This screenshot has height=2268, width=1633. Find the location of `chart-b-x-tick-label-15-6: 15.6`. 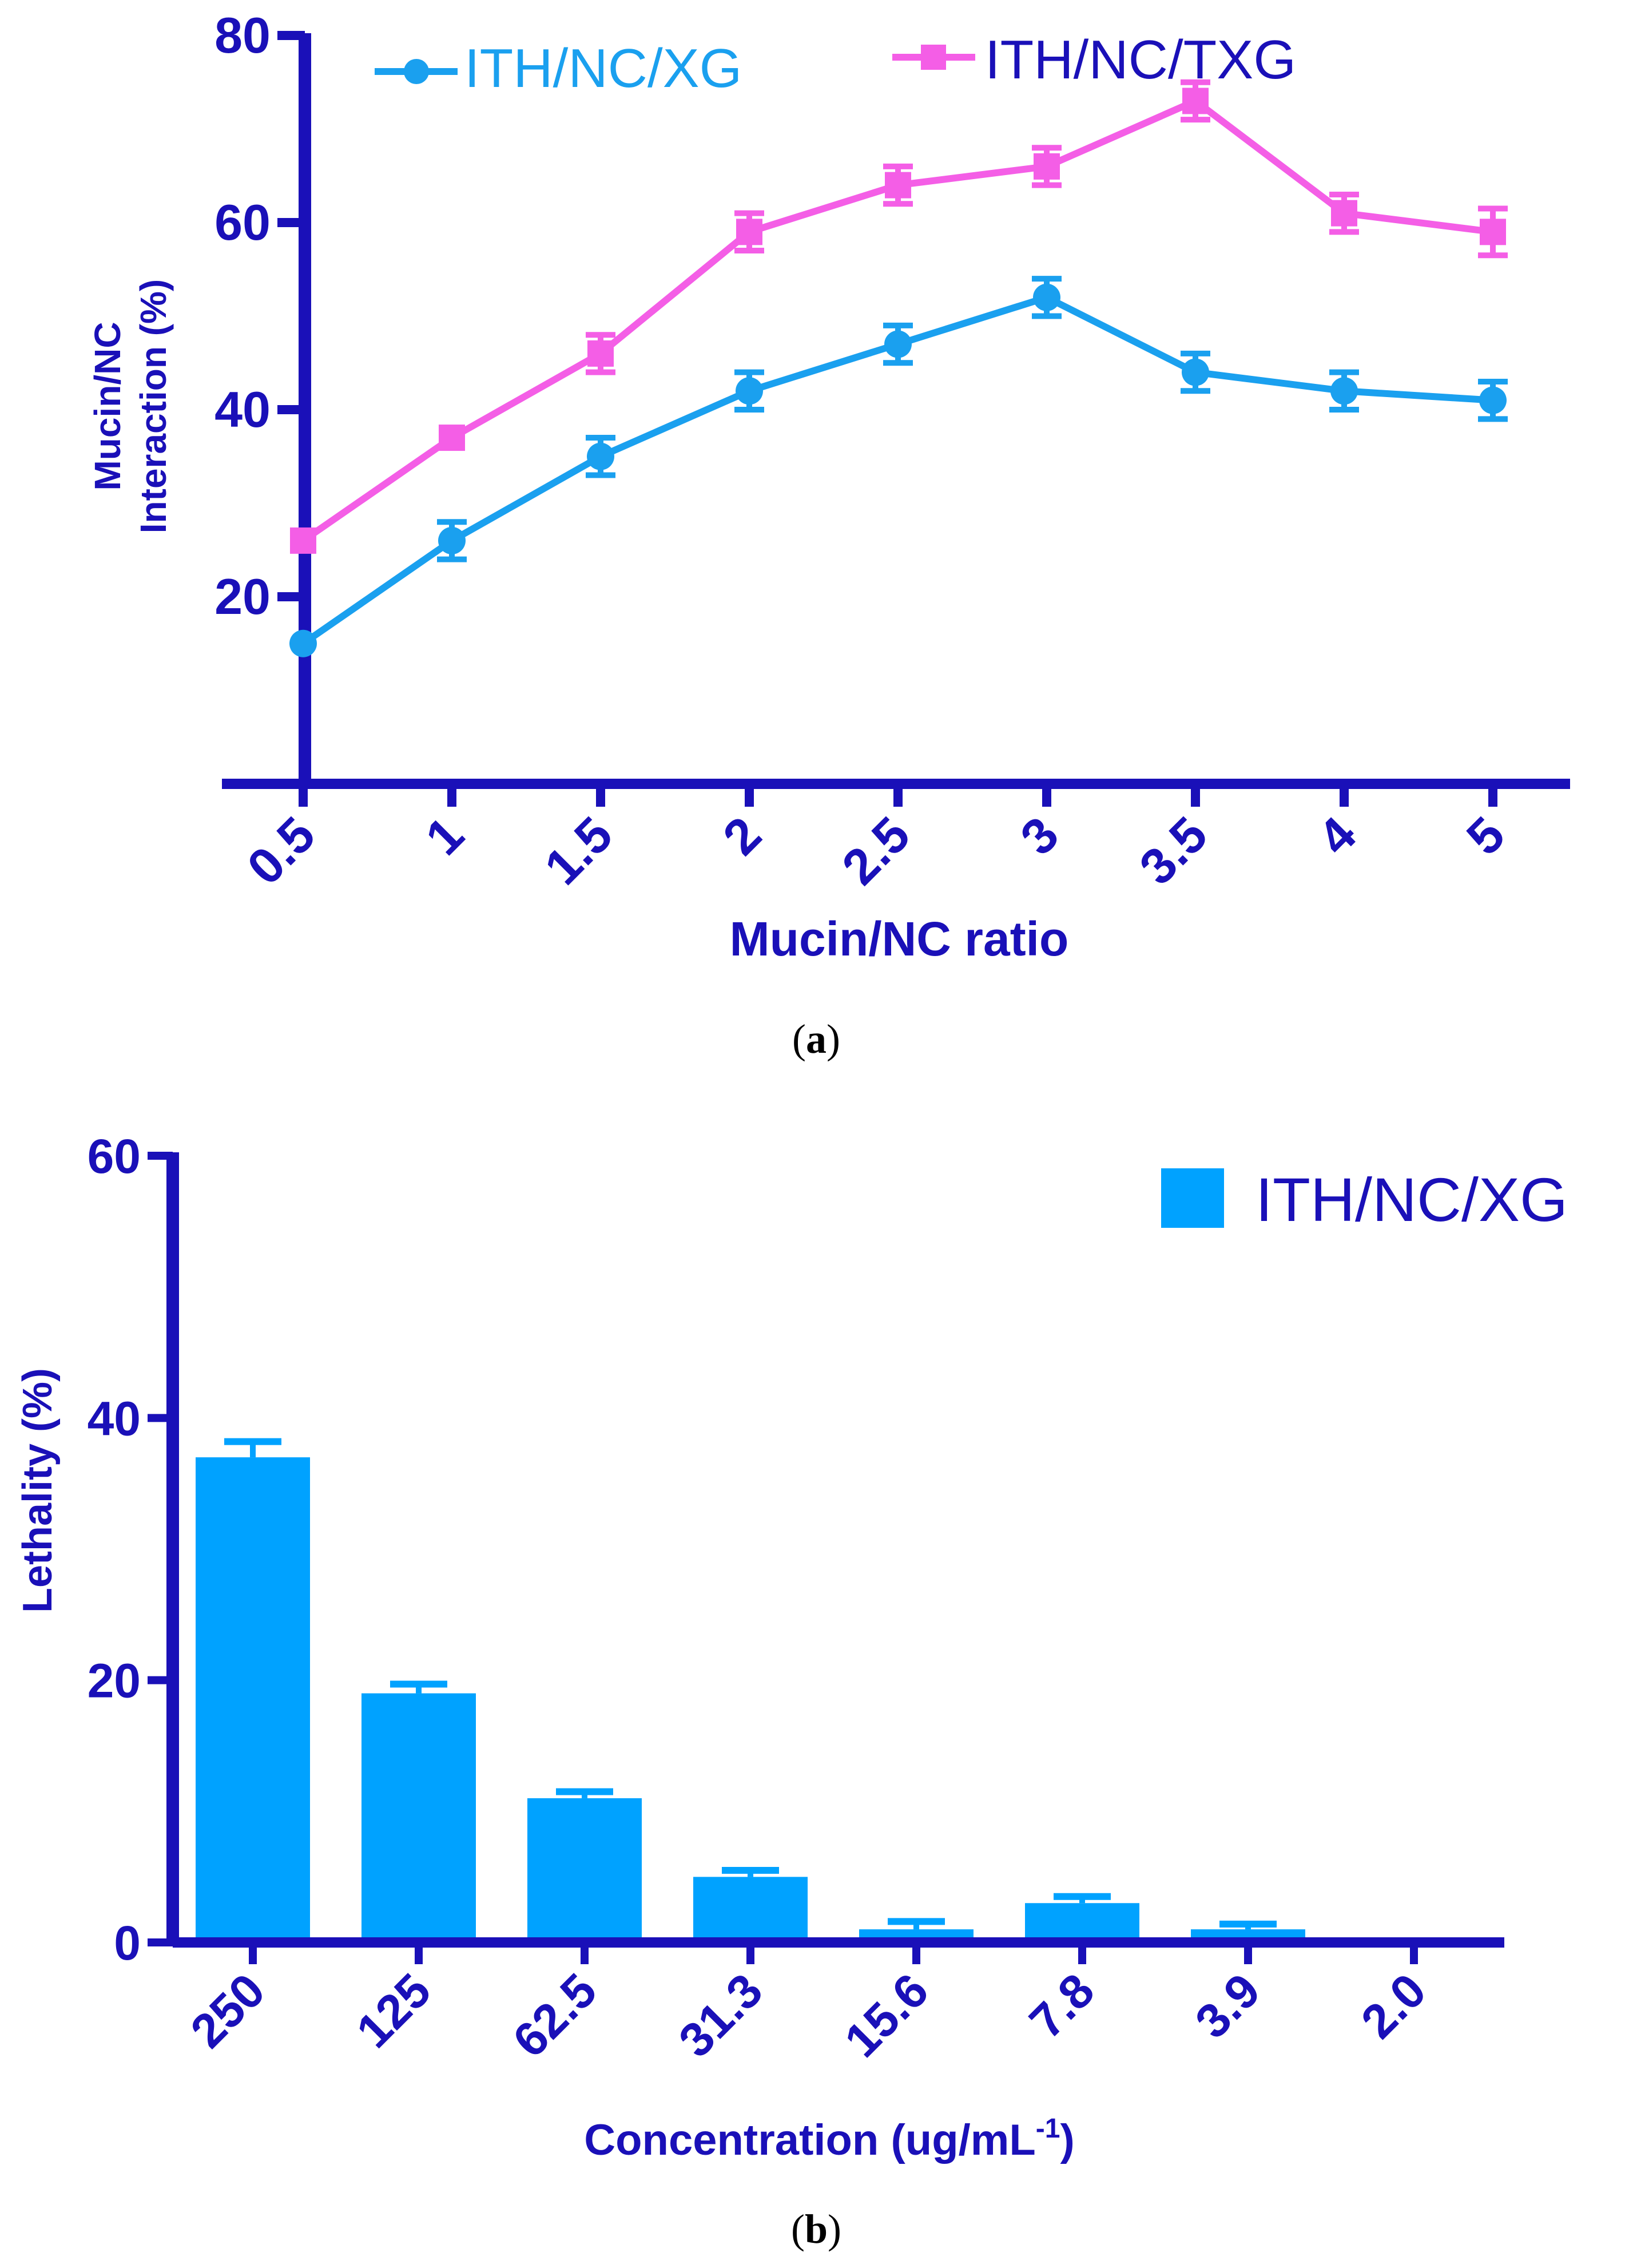

chart-b-x-tick-label-15-6: 15.6 is located at coordinates (887, 2015).